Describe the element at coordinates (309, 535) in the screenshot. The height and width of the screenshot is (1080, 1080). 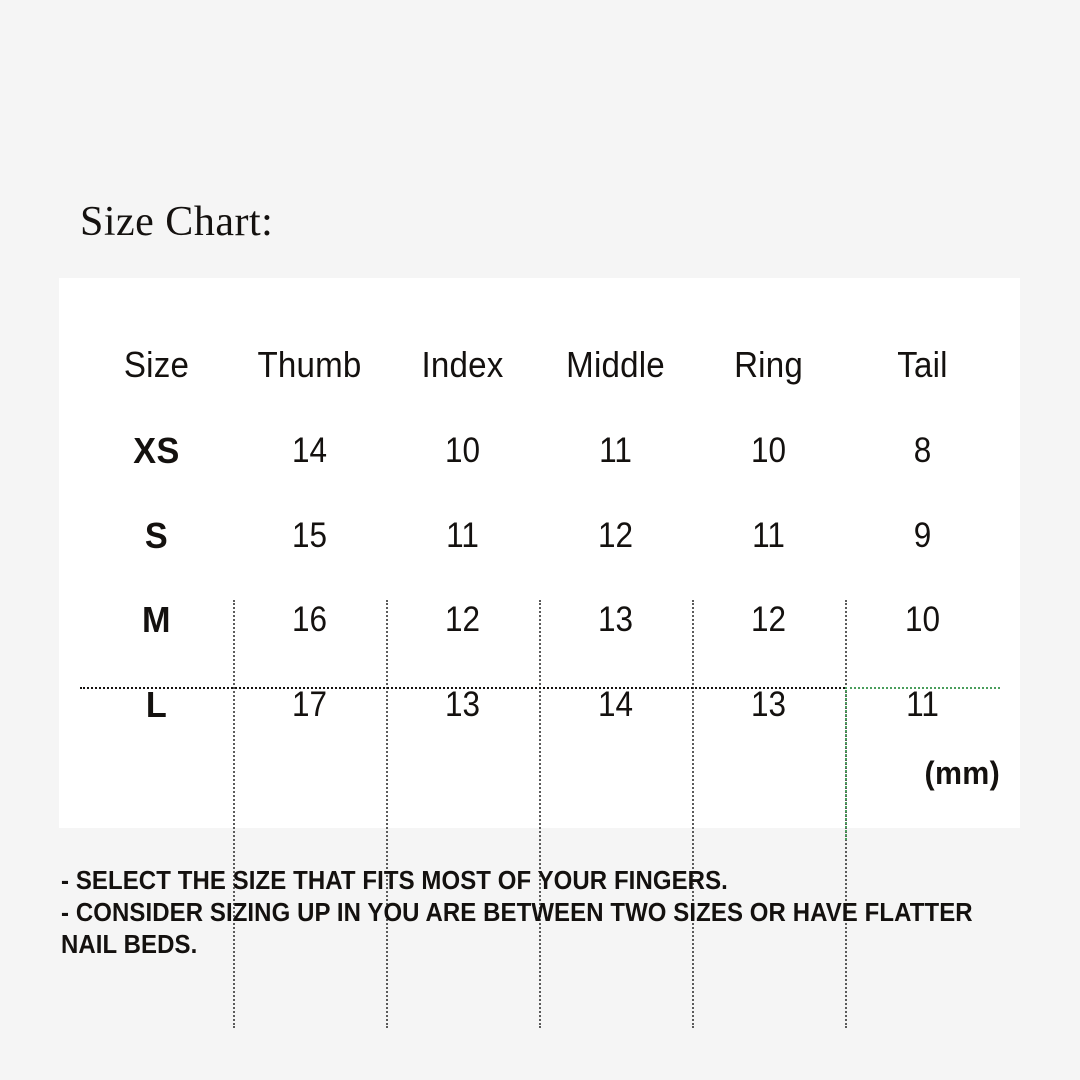
I see `table-row: 15` at that location.